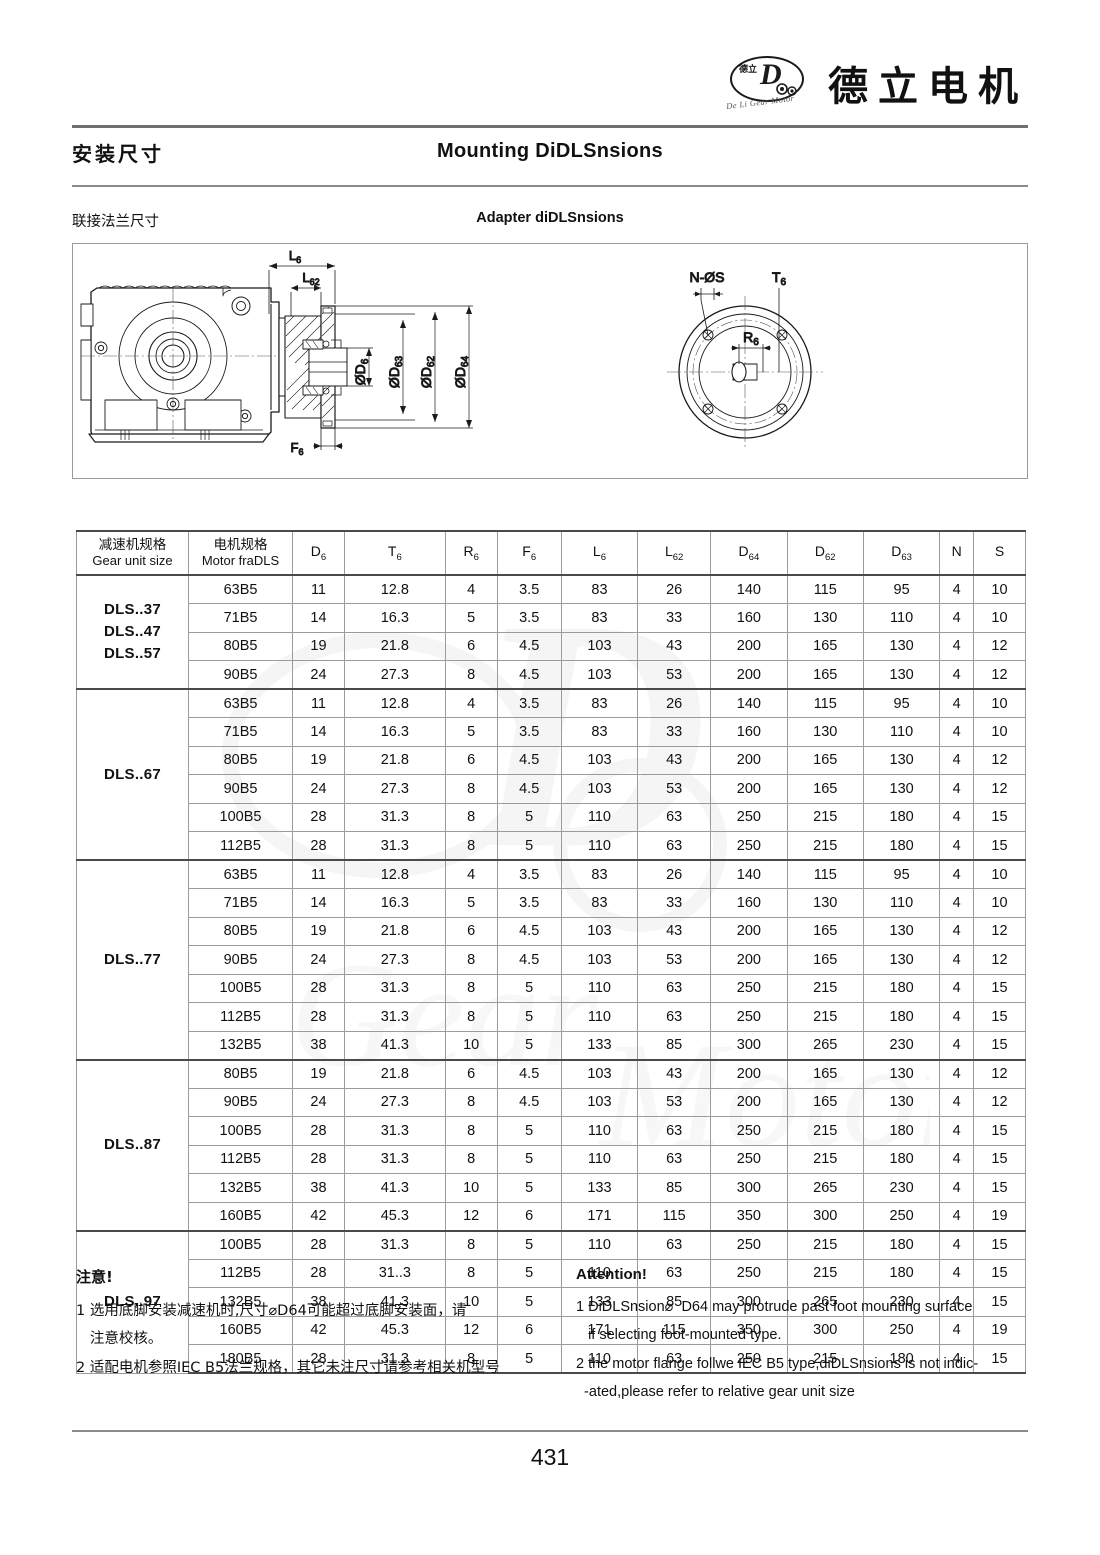 The image size is (1100, 1555). Describe the element at coordinates (132, 632) in the screenshot. I see `group-label-0: DLS..37 DLS..47 DLS..57` at that location.